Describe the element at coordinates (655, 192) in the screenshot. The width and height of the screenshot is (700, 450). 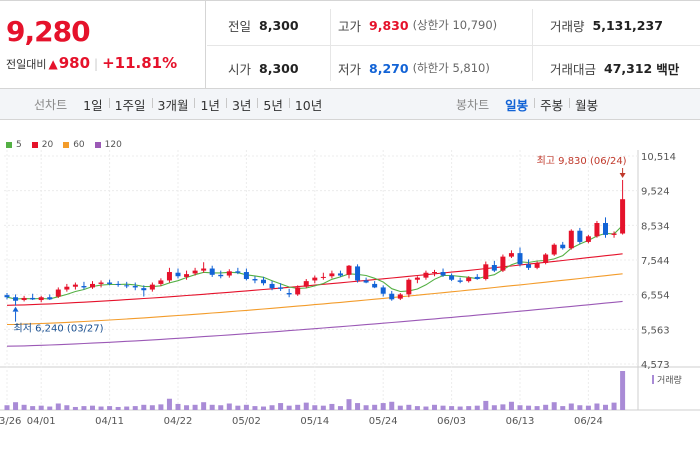
I see `y-tick-label: 9,524` at that location.